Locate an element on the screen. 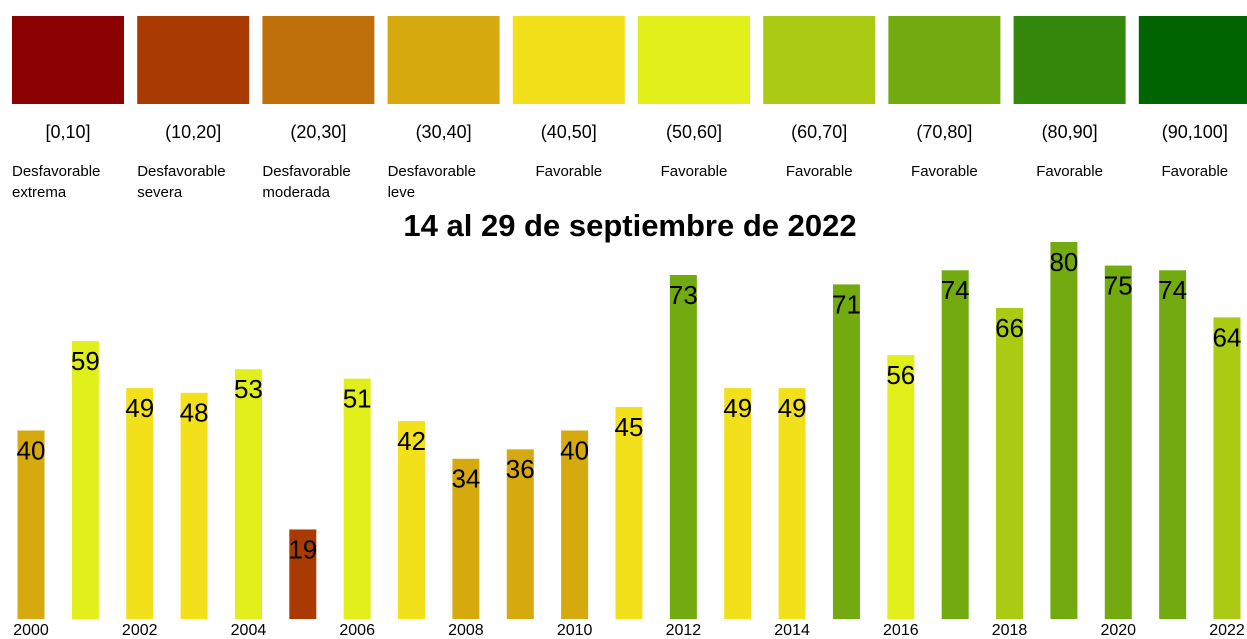  x-tick-label: 2006 is located at coordinates (357, 630).